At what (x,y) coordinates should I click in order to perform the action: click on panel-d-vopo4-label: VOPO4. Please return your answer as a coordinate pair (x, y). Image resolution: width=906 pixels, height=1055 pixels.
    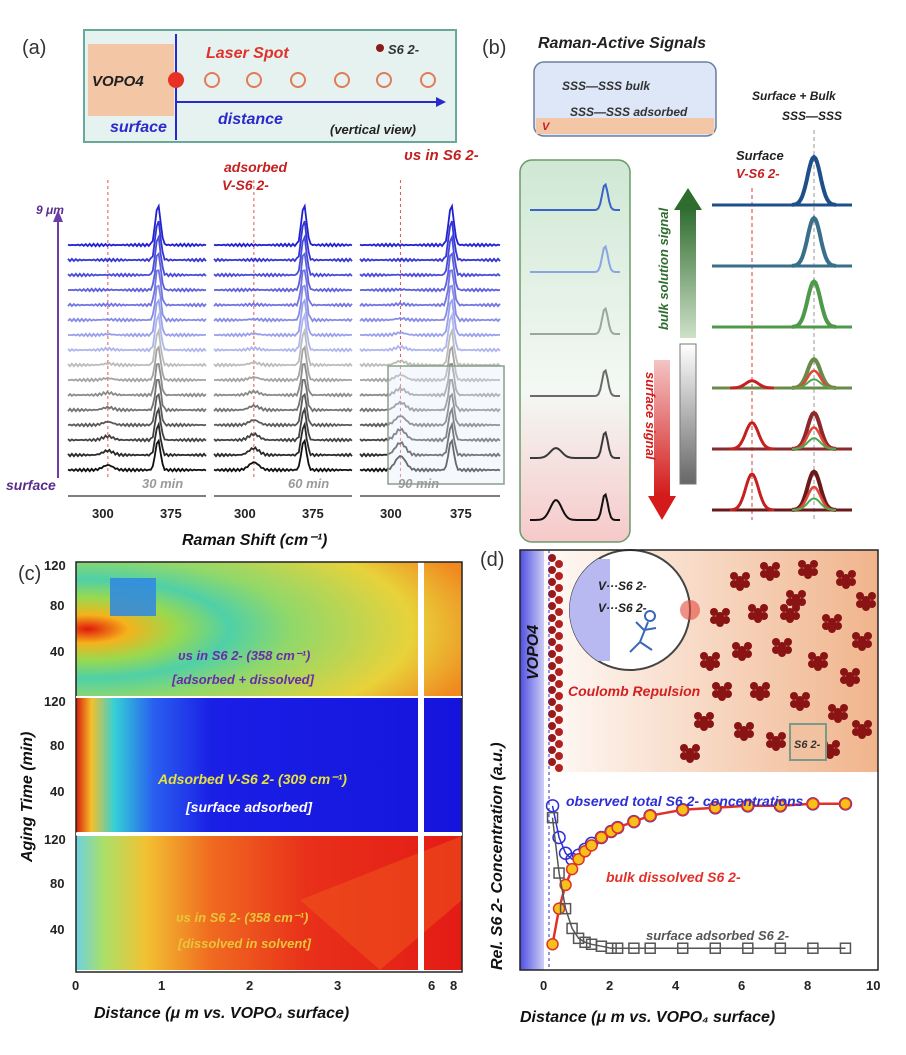
    Looking at the image, I should click on (533, 652).